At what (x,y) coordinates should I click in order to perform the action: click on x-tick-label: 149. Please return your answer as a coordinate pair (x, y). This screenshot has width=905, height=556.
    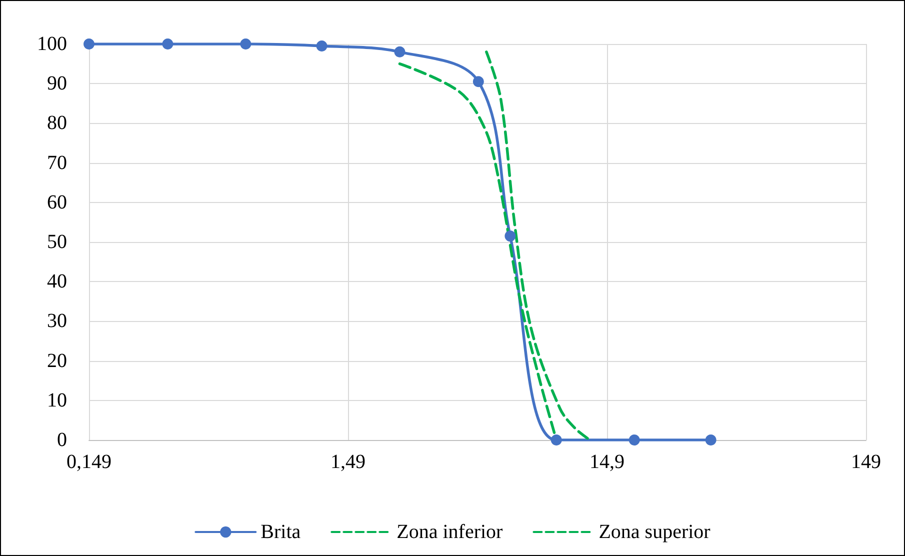
    Looking at the image, I should click on (866, 462).